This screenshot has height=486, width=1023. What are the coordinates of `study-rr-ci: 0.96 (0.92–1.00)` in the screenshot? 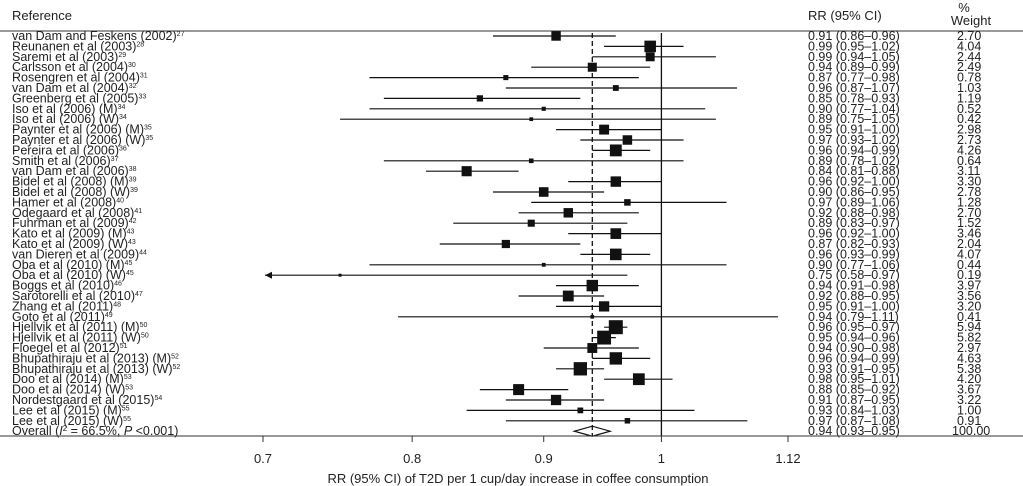 It's located at (854, 182).